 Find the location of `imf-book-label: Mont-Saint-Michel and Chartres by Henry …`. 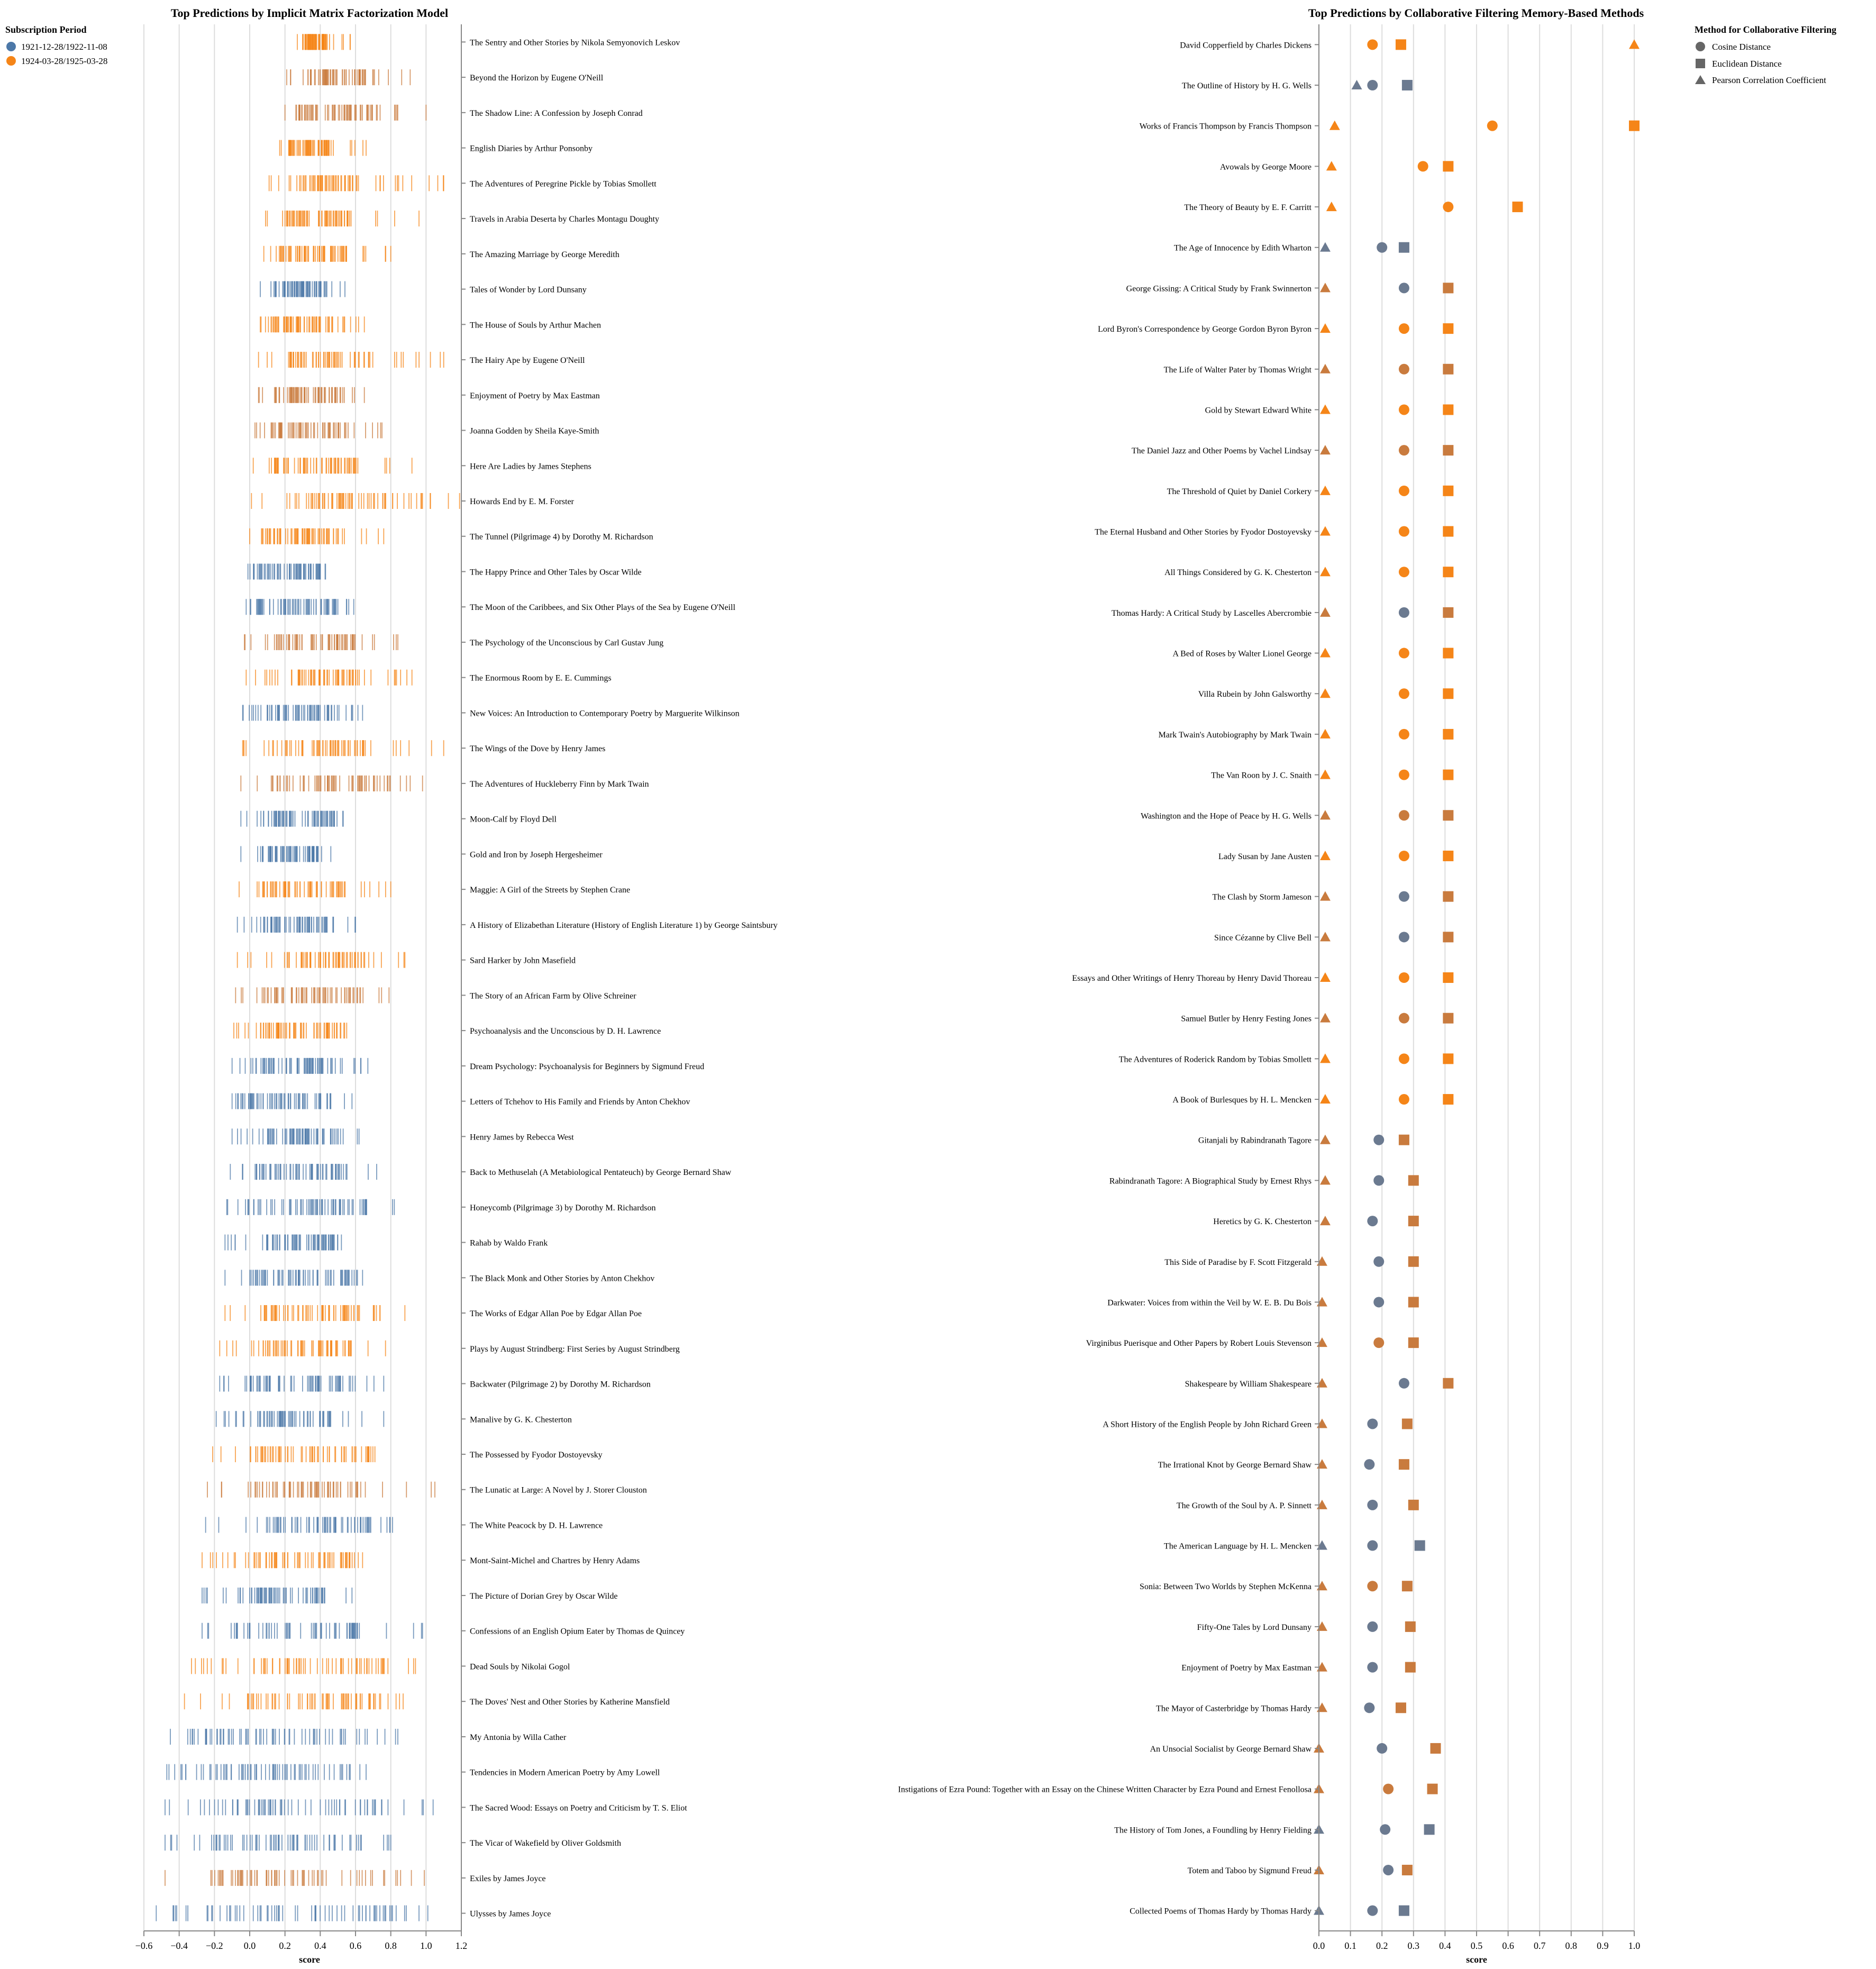

imf-book-label: Mont-Saint-Michel and Chartres by Henry … is located at coordinates (555, 1560).